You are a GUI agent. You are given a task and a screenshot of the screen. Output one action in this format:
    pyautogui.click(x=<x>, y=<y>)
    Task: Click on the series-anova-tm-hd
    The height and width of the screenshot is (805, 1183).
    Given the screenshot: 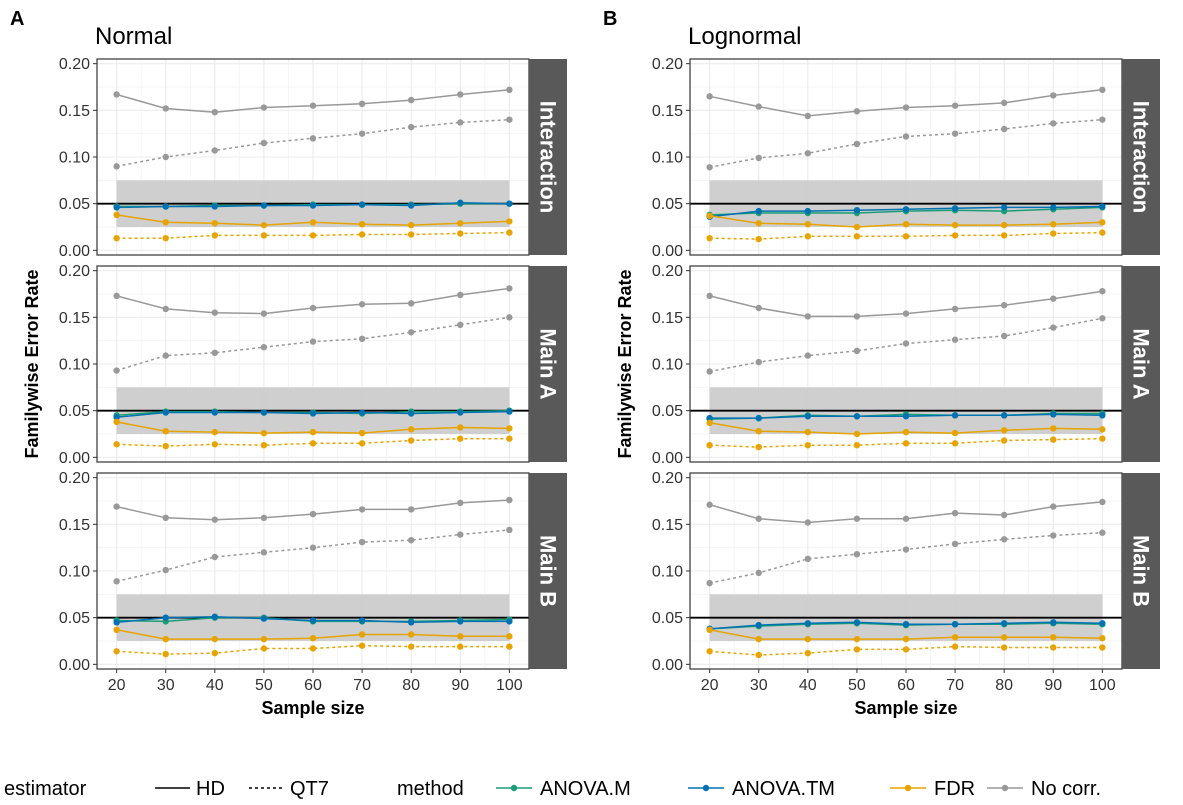 What is the action you would take?
    pyautogui.click(x=313, y=414)
    